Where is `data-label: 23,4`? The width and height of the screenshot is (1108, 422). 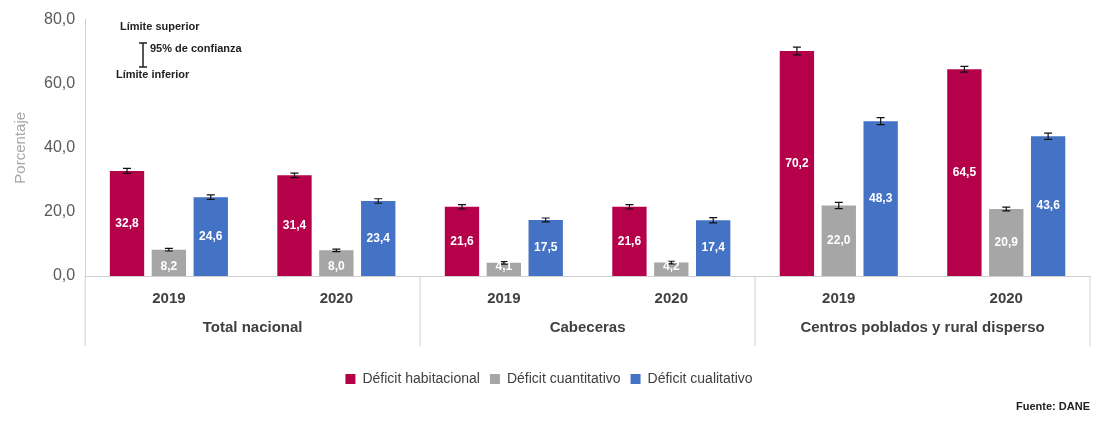 data-label: 23,4 is located at coordinates (378, 237).